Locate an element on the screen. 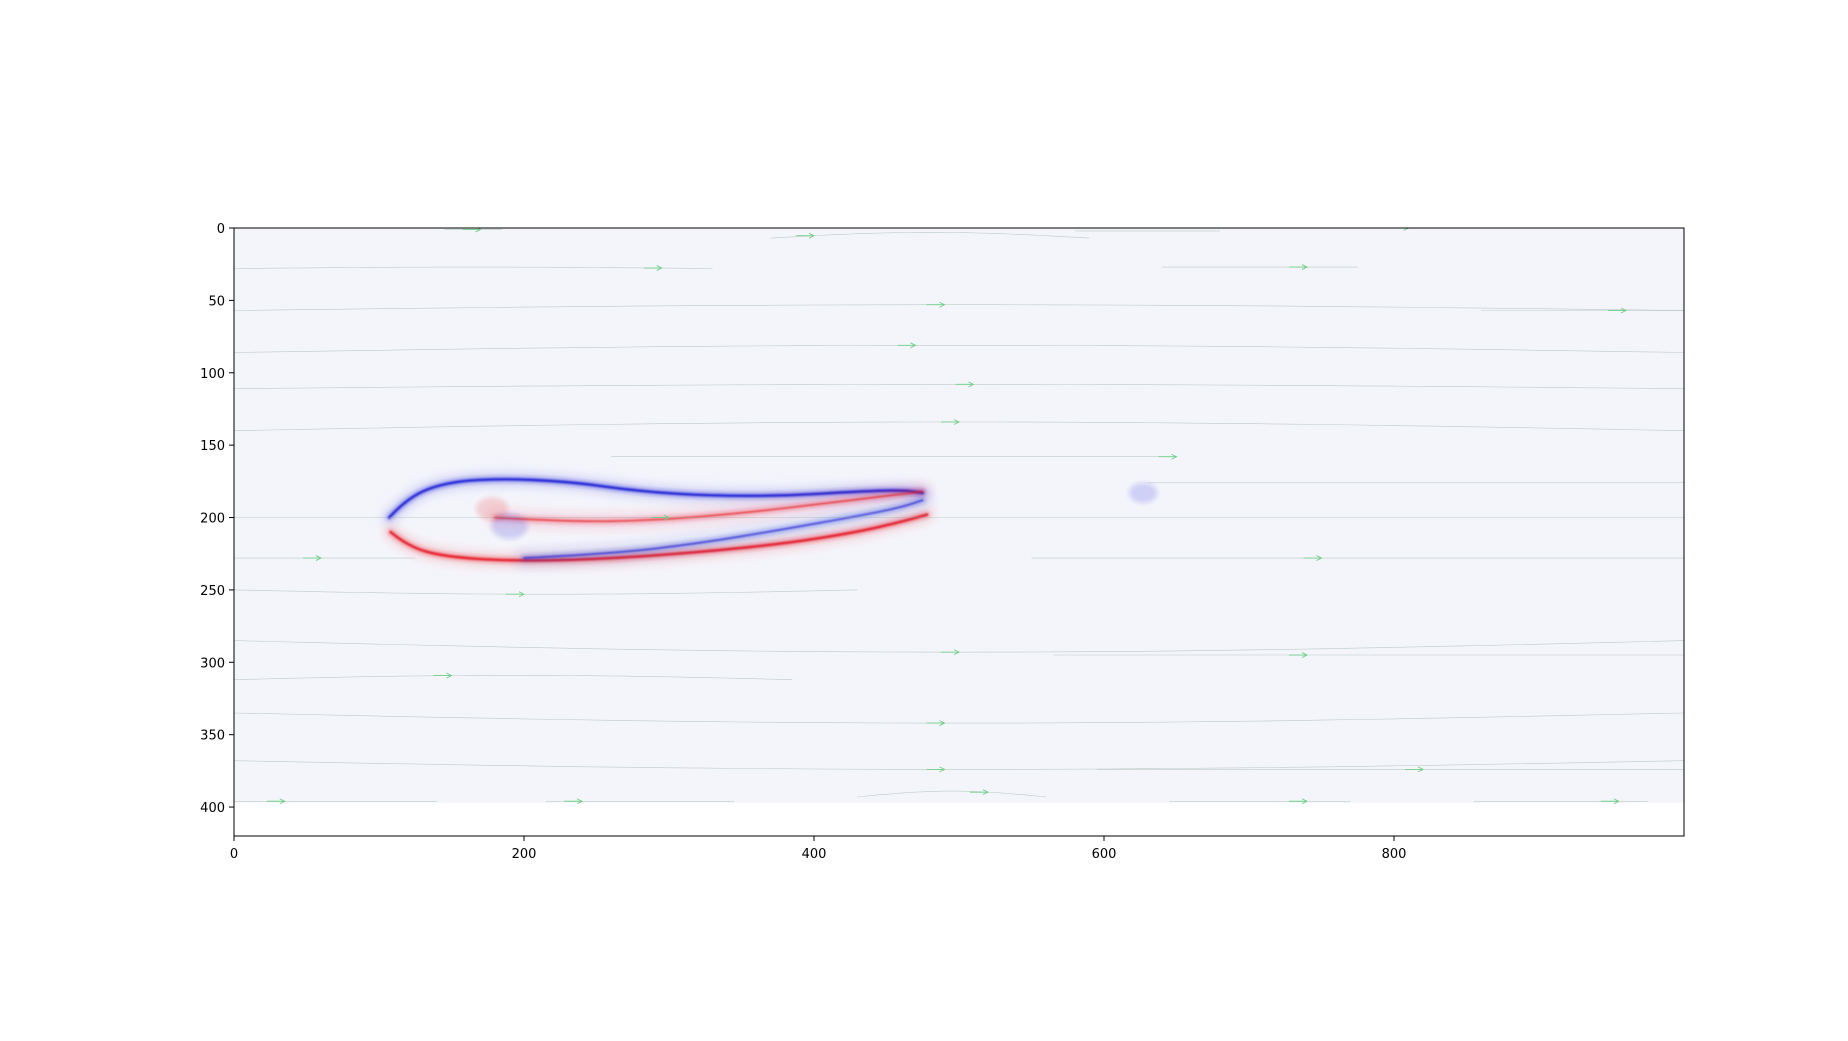 This screenshot has width=1848, height=1041. y-tick-label: 200 is located at coordinates (212, 519).